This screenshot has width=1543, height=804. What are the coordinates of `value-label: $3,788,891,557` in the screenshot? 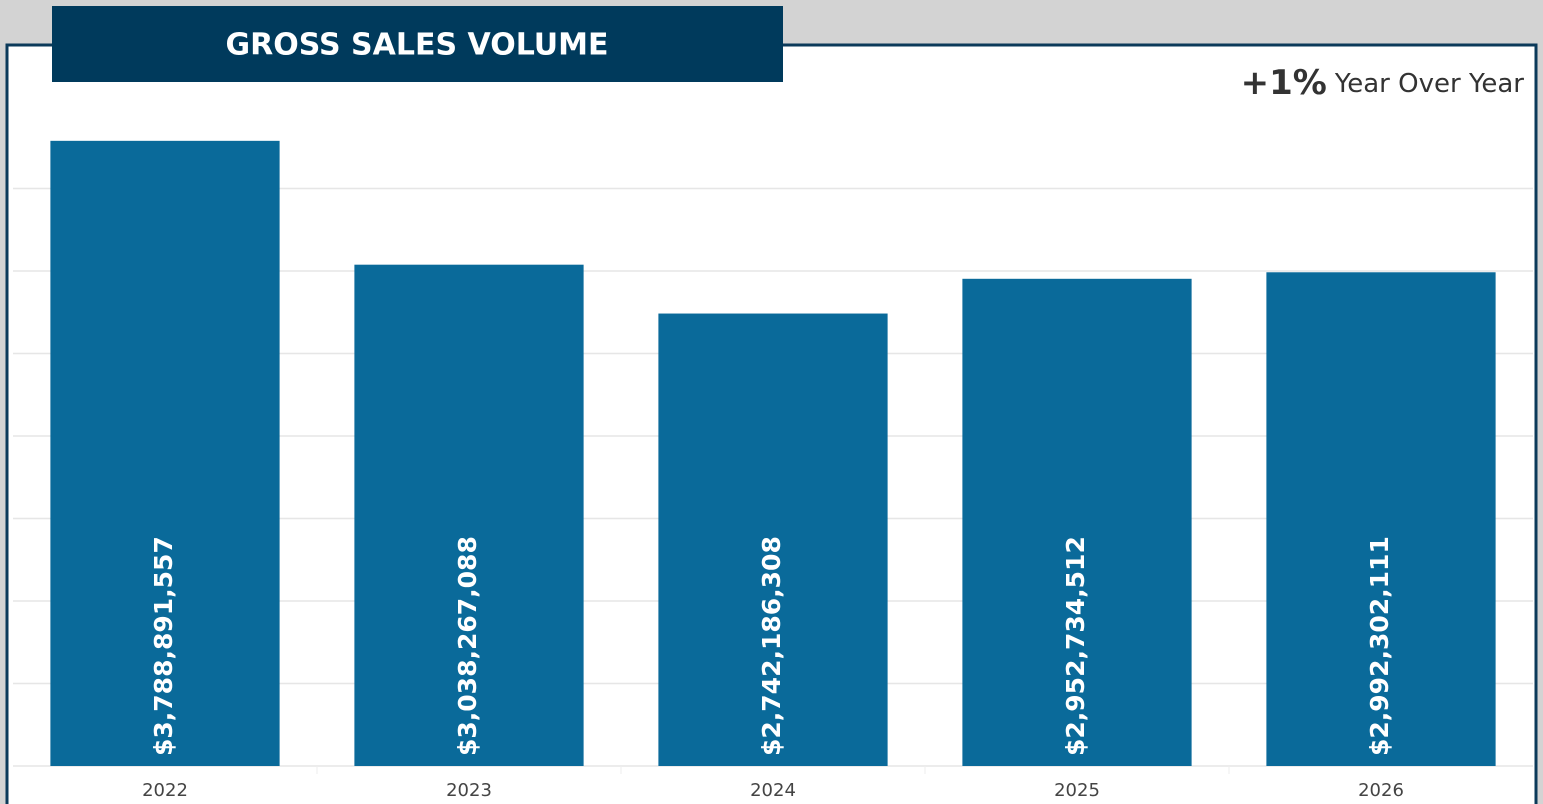 It's located at (163, 646).